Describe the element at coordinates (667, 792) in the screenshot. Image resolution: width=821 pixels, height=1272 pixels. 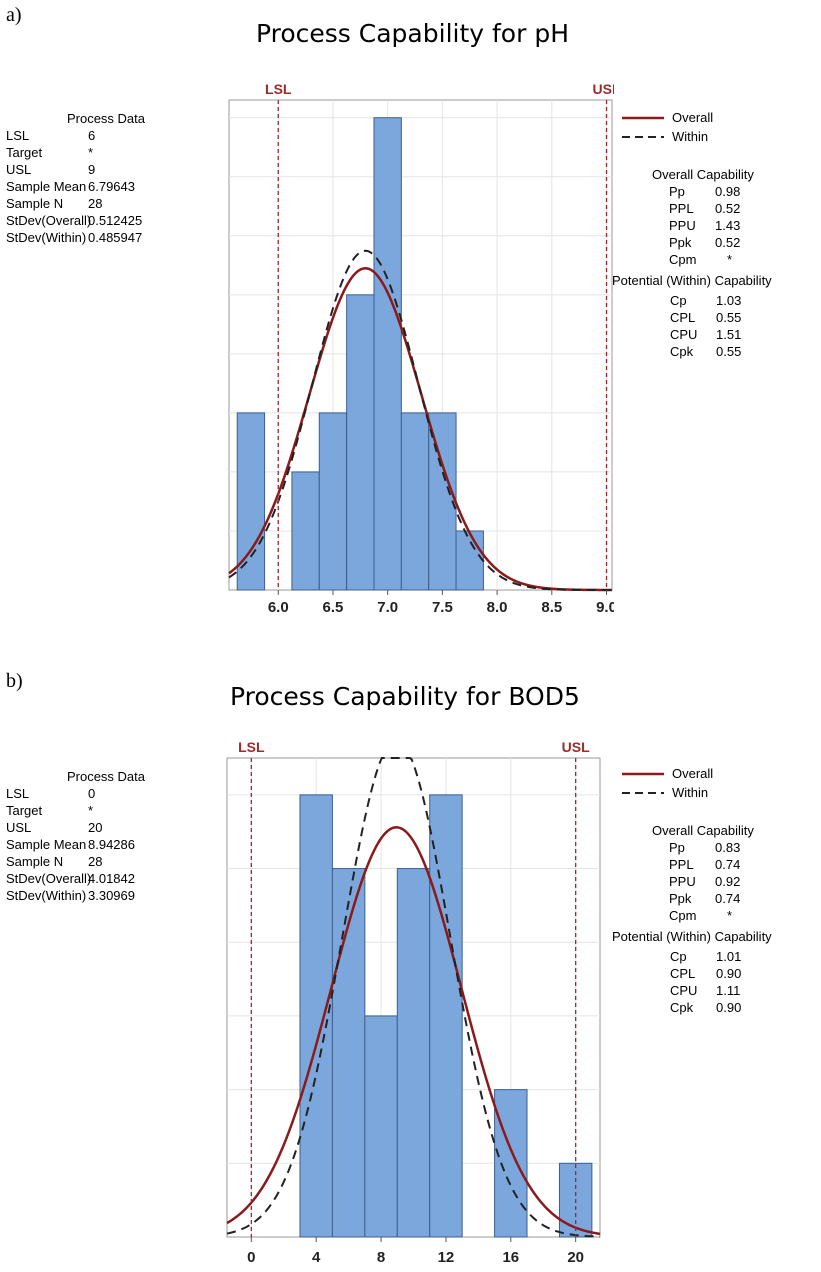
I see `legend-item-within: Within` at that location.